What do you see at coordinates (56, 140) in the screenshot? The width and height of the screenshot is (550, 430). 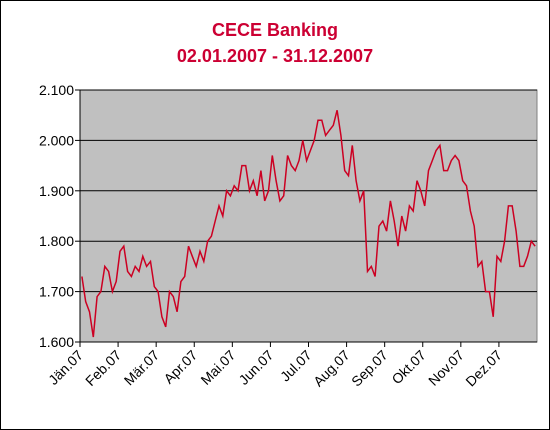 I see `y-tick-label: 2.000` at bounding box center [56, 140].